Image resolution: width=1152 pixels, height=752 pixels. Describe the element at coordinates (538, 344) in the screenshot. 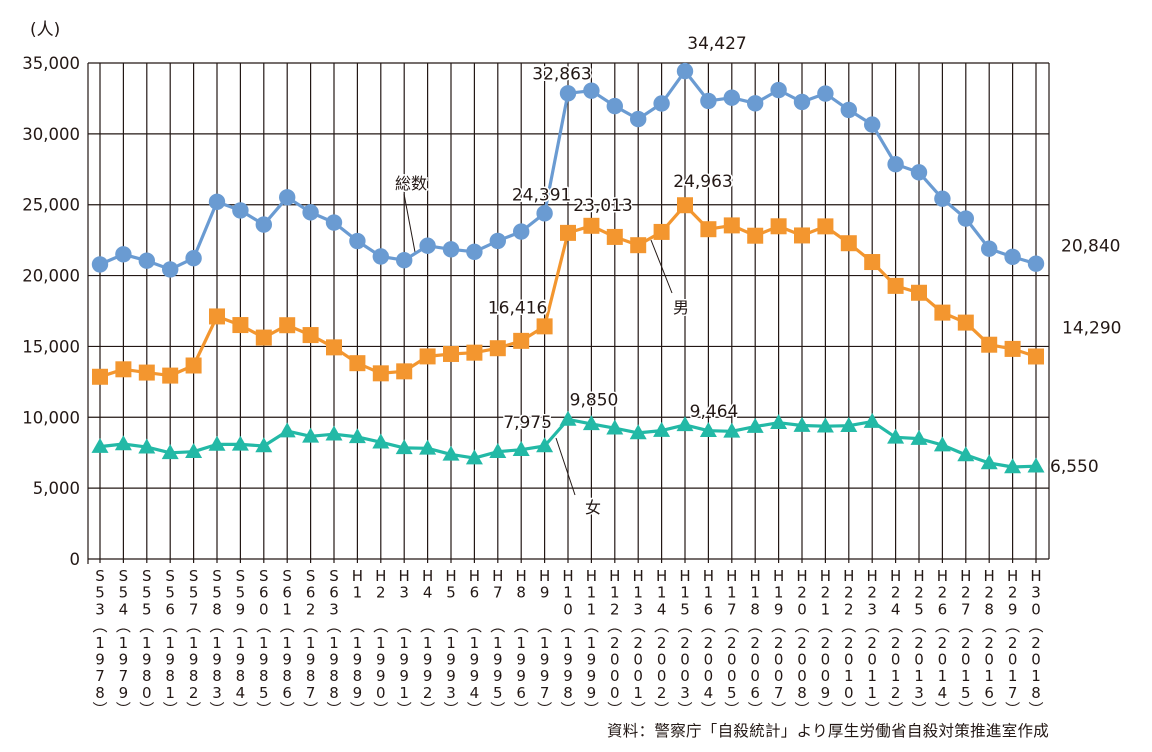

I see `series-leader-lines` at that location.